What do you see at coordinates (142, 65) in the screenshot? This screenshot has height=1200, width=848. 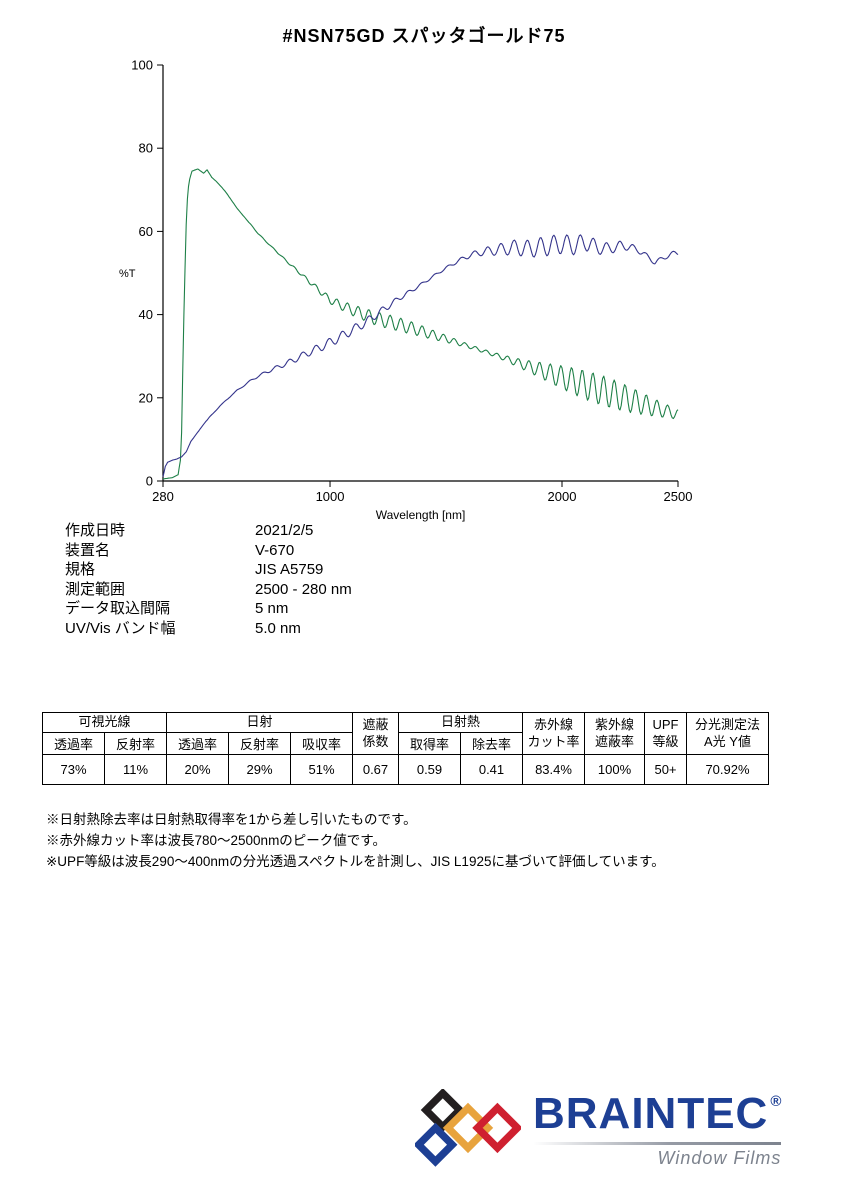 I see `y-tick-label: 100` at bounding box center [142, 65].